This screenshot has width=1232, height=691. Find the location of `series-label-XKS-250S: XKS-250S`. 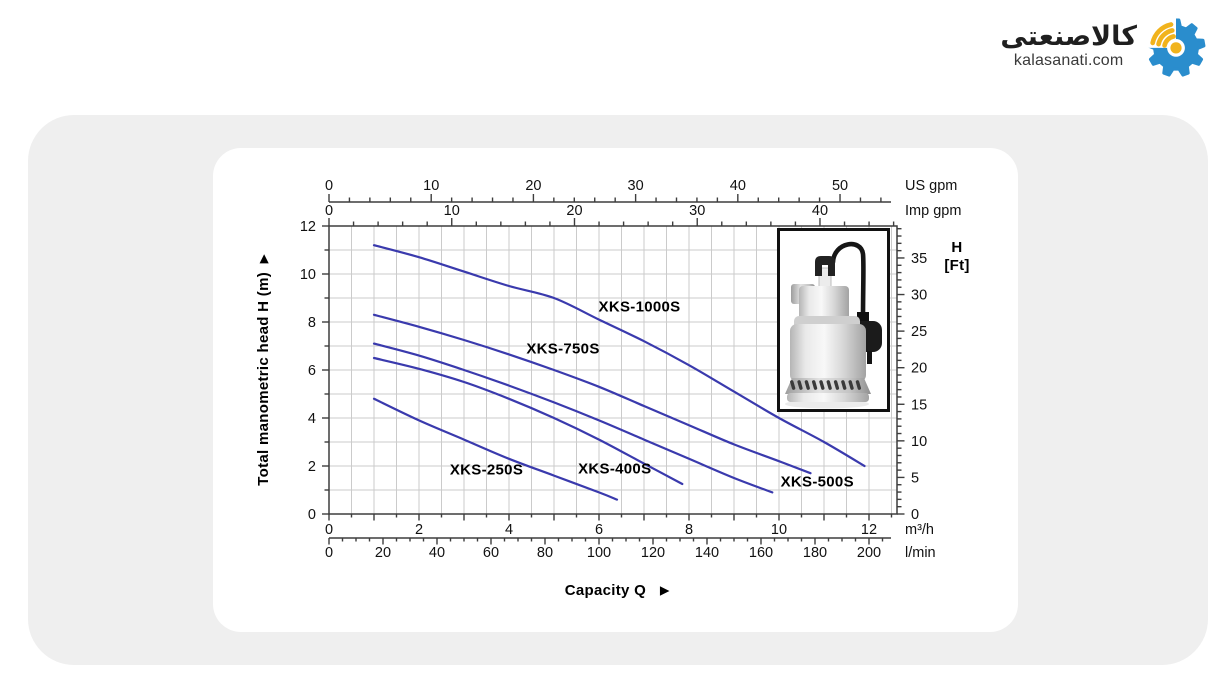

series-label-XKS-250S: XKS-250S is located at coordinates (486, 470).